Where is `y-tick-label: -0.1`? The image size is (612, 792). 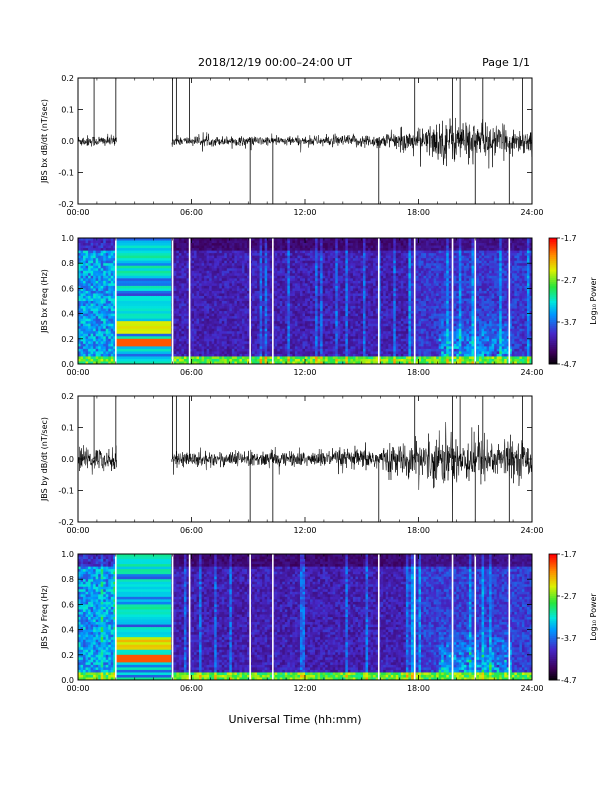
y-tick-label: -0.1 is located at coordinates (66, 173).